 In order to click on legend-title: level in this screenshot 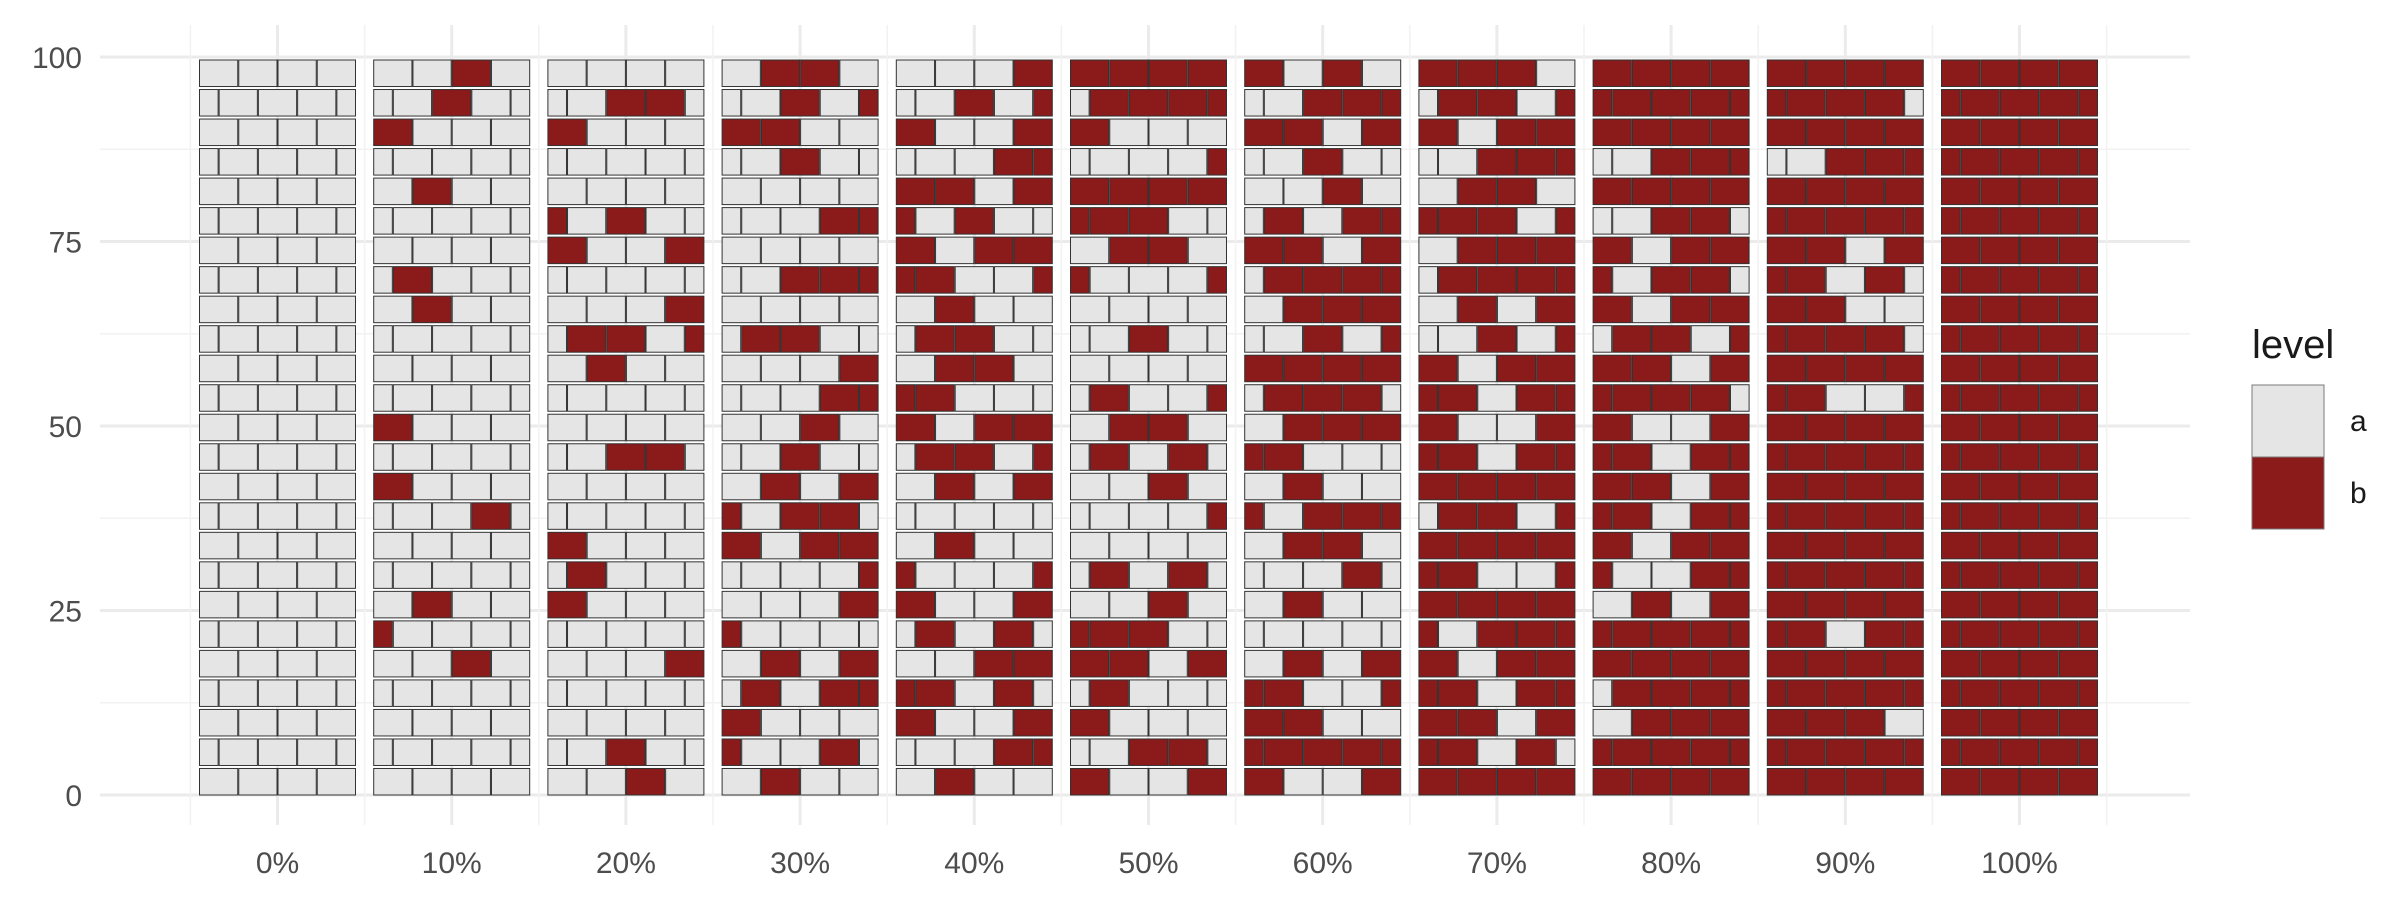, I will do `click(2293, 345)`.